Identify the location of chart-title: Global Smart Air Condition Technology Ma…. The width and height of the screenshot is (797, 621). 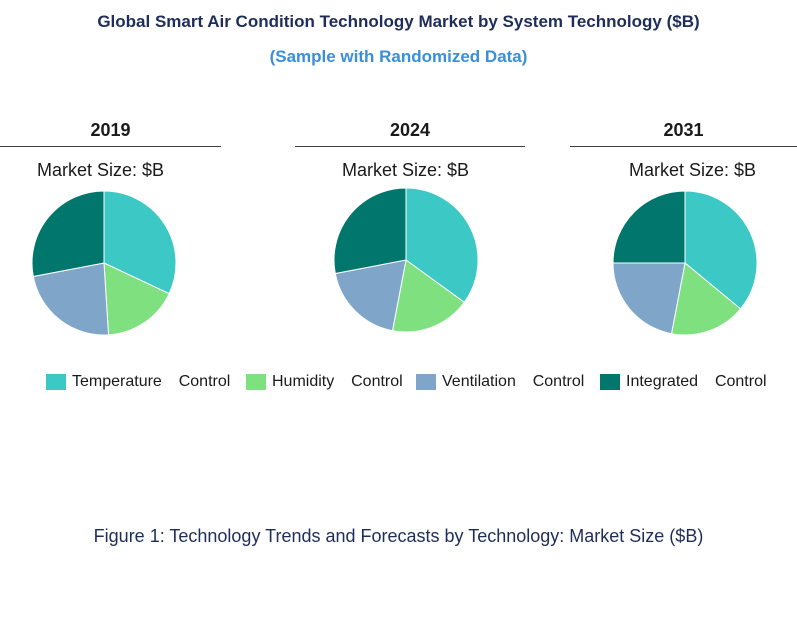
(398, 21).